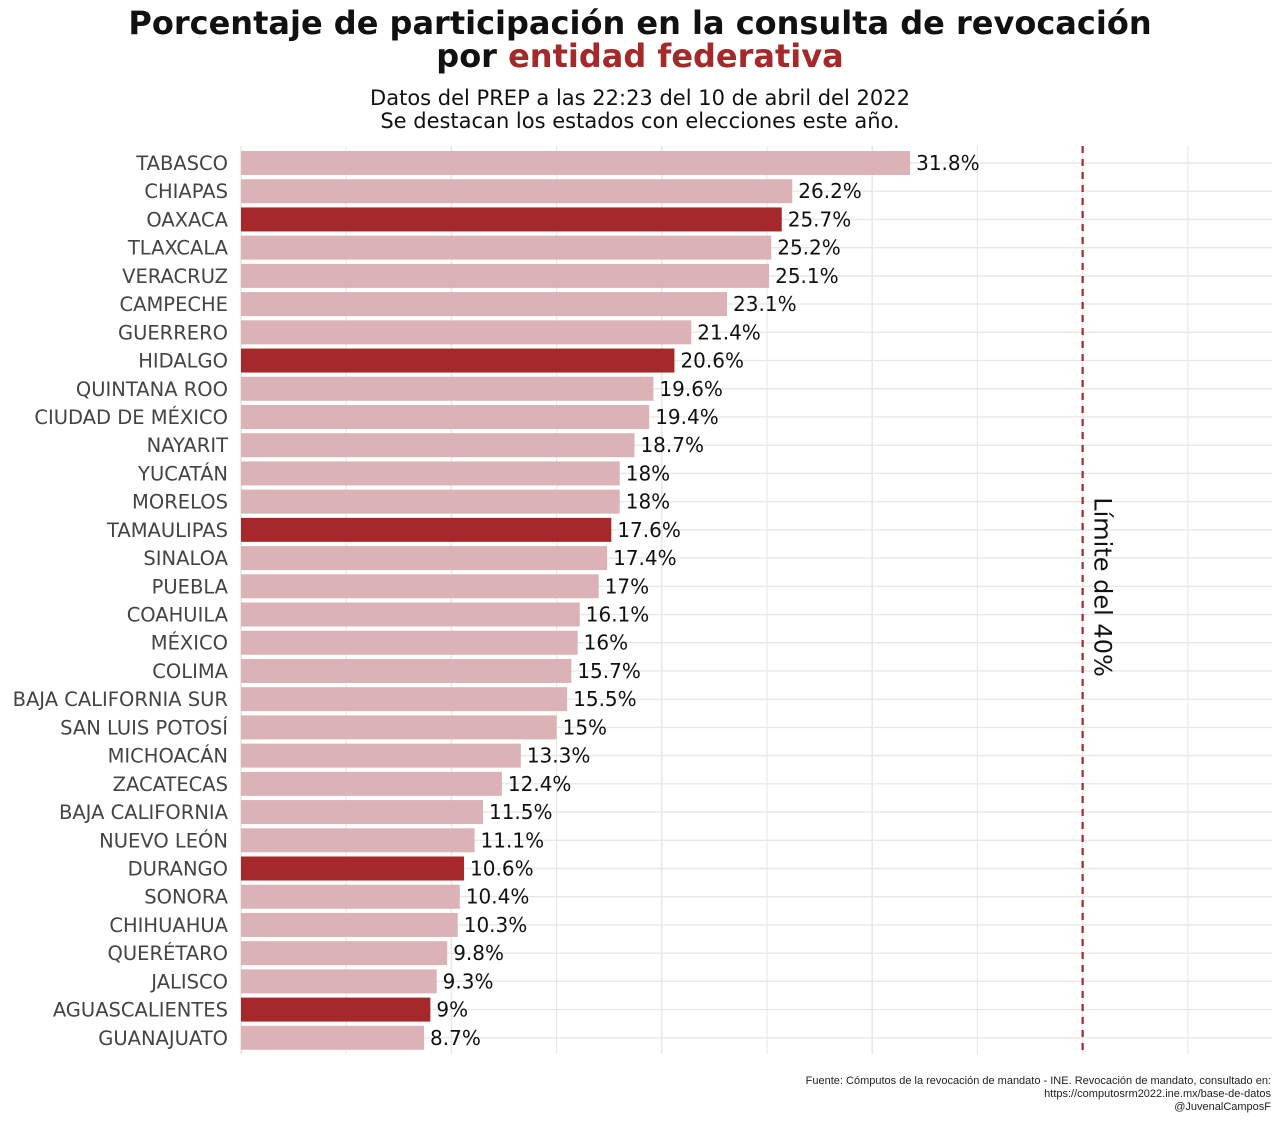 The height and width of the screenshot is (1122, 1280). Describe the element at coordinates (496, 925) in the screenshot. I see `value-label: 10.3%` at that location.